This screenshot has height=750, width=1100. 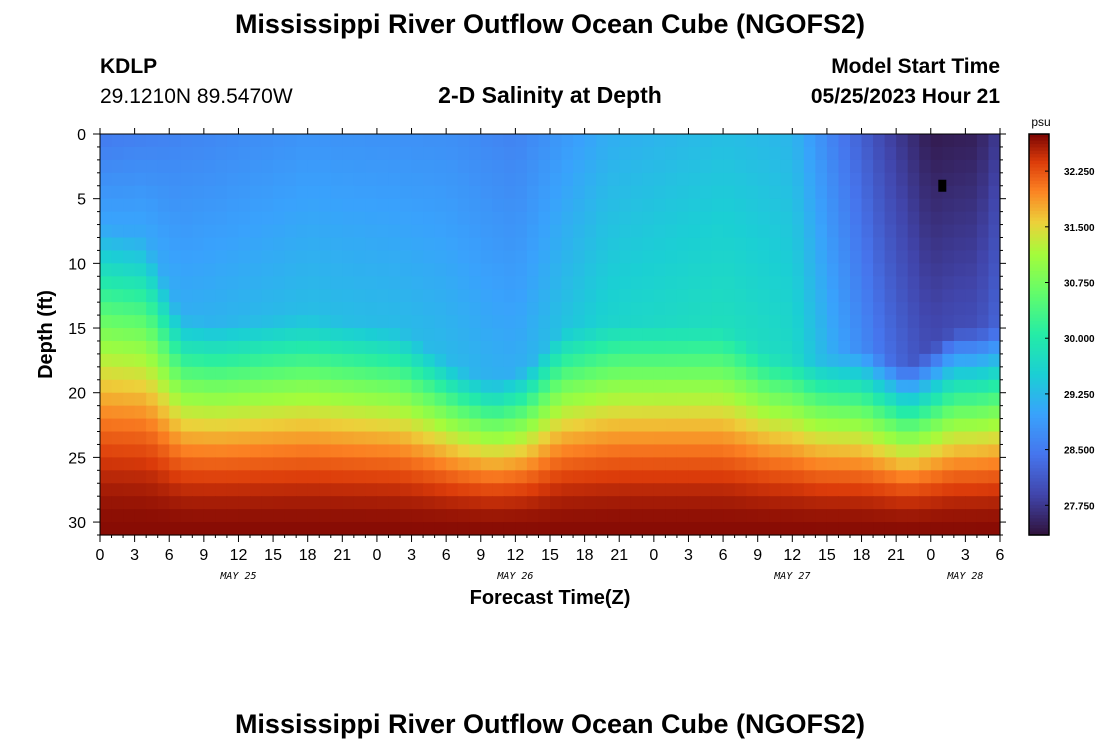 What do you see at coordinates (653, 555) in the screenshot?
I see `x-tick-label: 0` at bounding box center [653, 555].